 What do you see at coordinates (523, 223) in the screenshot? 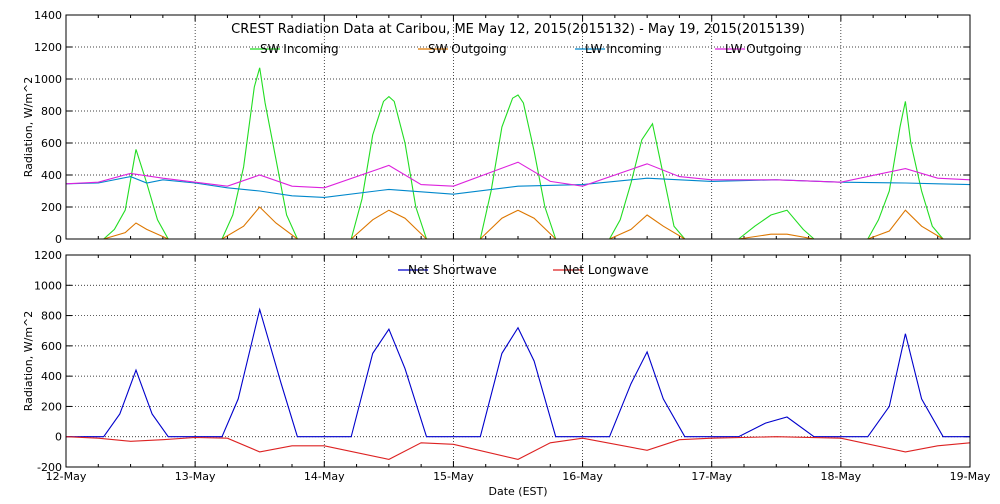
I see `series-line-sw-outgoing` at bounding box center [523, 223].